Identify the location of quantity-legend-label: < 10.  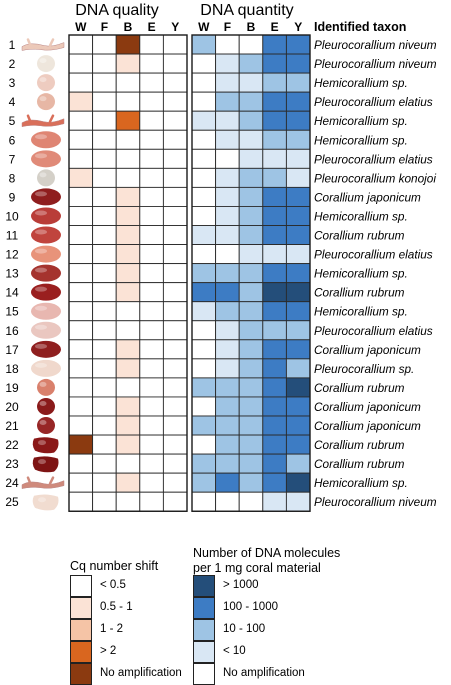
(234, 651).